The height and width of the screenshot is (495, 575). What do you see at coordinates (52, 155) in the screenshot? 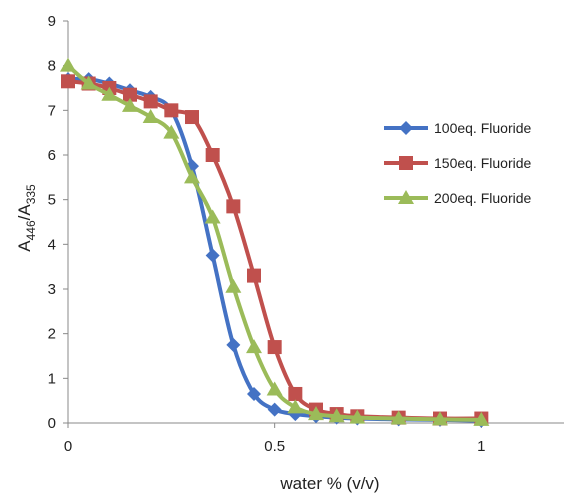
I see `y-tick-label: 6` at bounding box center [52, 155].